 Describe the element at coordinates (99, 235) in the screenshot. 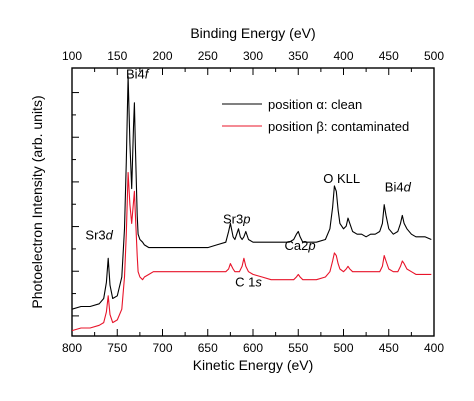

I see `peak-label: Sr3d` at that location.